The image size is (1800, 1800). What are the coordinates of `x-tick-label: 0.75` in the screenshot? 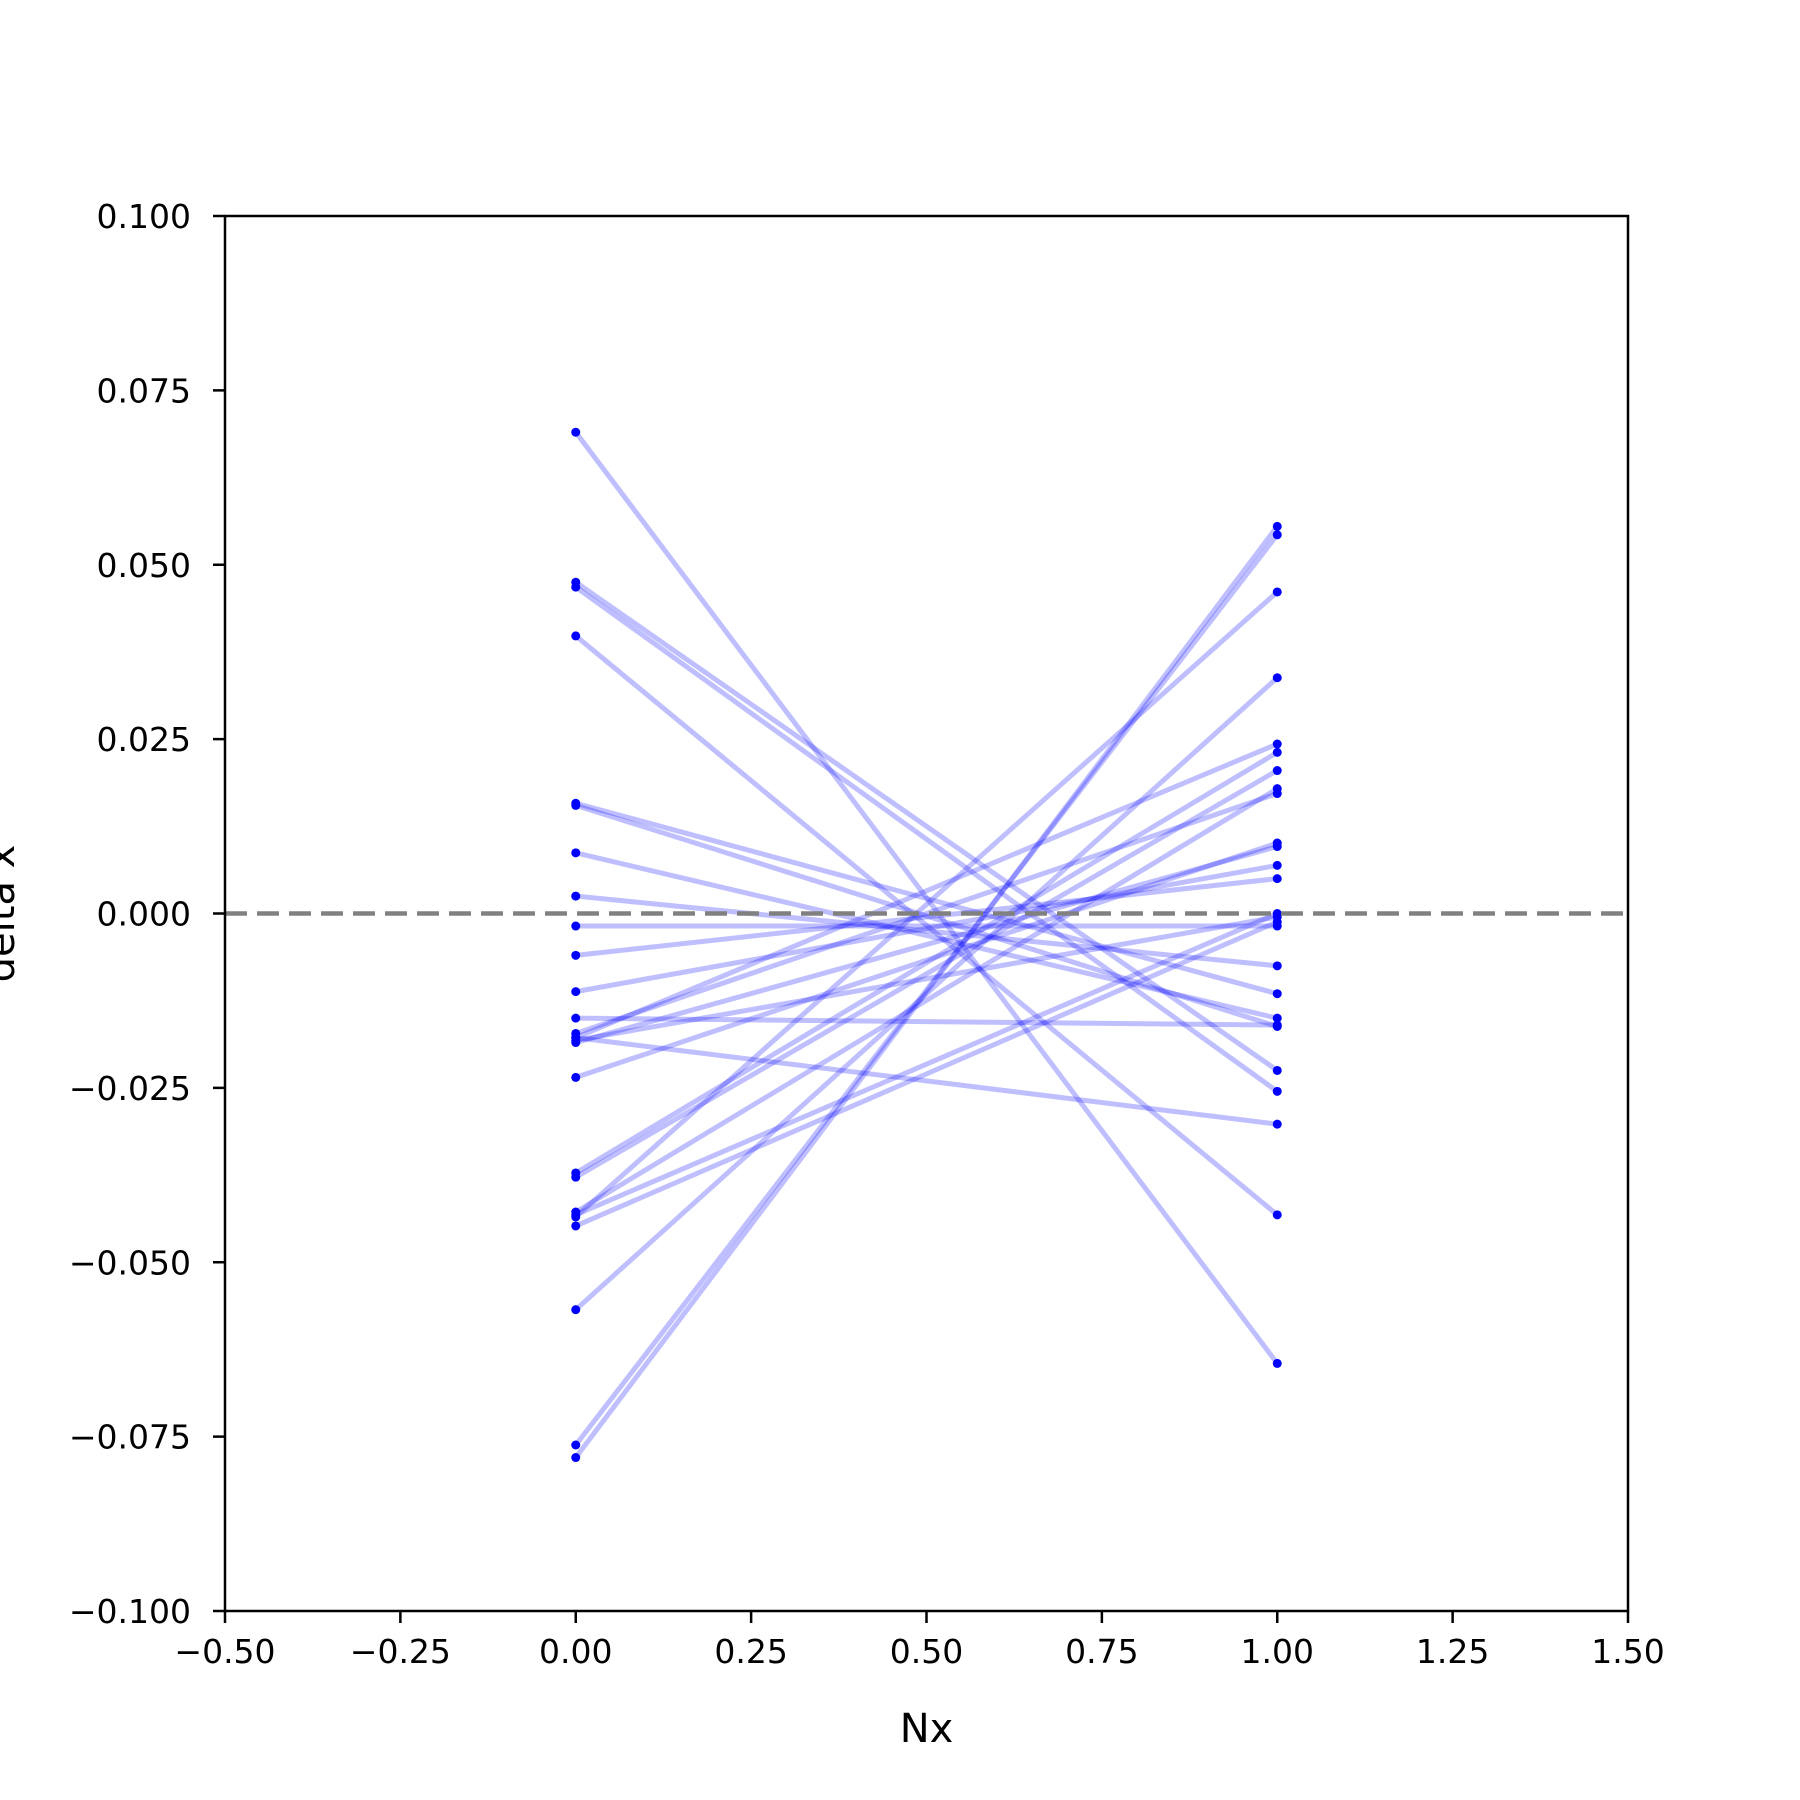 It's located at (1101, 1651).